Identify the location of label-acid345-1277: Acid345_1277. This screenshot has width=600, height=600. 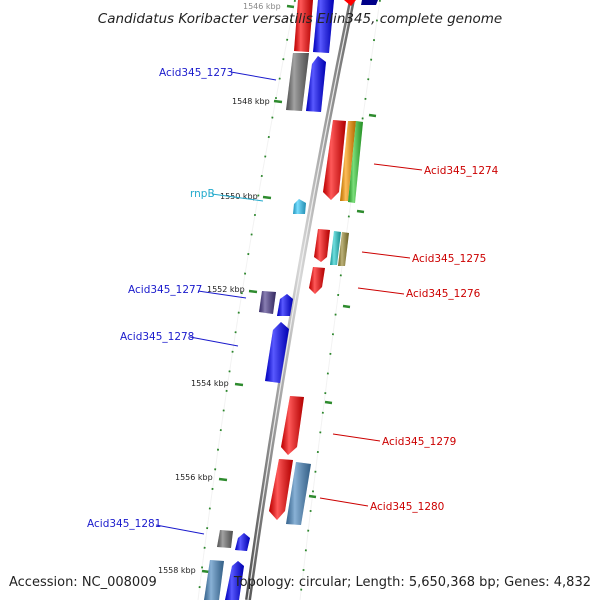
(165, 290).